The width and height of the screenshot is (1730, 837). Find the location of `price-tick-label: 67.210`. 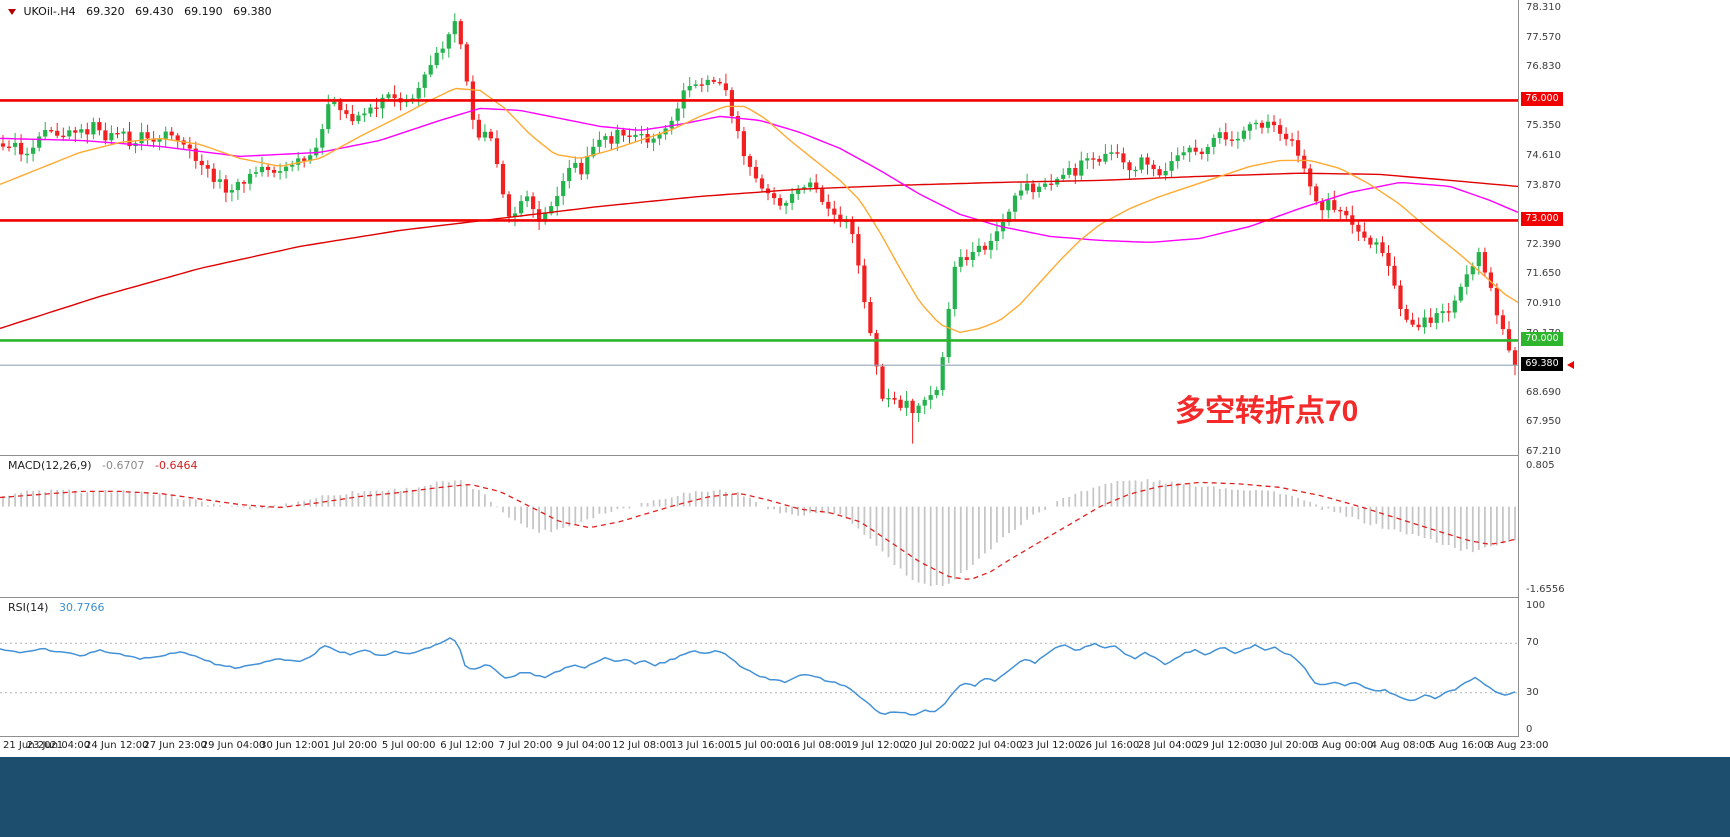

price-tick-label: 67.210 is located at coordinates (1543, 451).